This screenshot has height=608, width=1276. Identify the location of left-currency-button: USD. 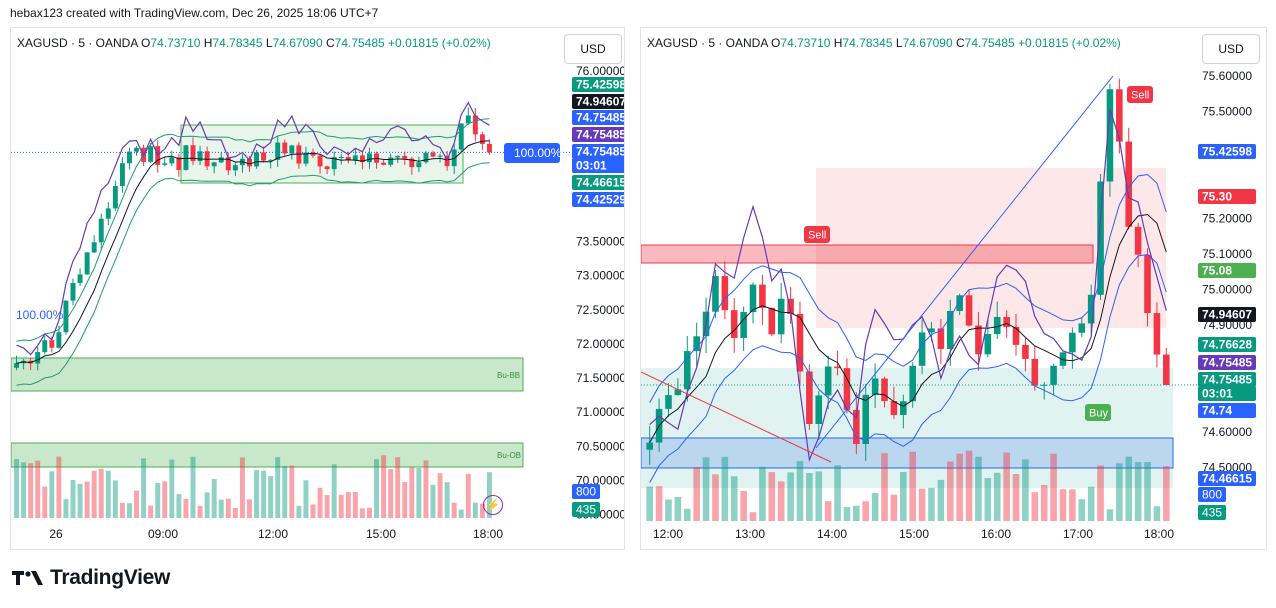
(593, 49).